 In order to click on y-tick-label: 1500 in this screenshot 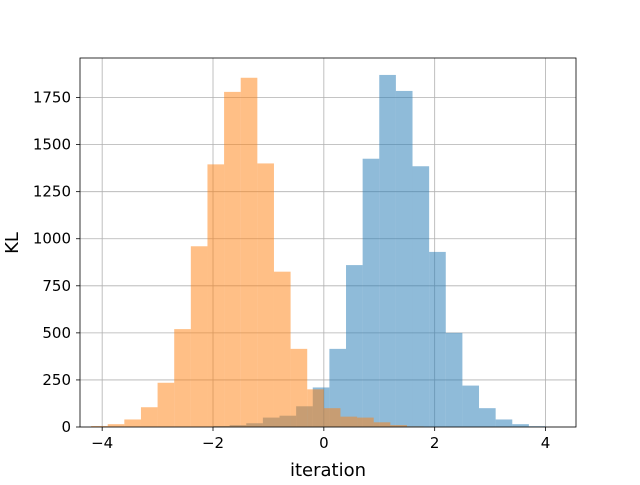, I will do `click(52, 145)`.